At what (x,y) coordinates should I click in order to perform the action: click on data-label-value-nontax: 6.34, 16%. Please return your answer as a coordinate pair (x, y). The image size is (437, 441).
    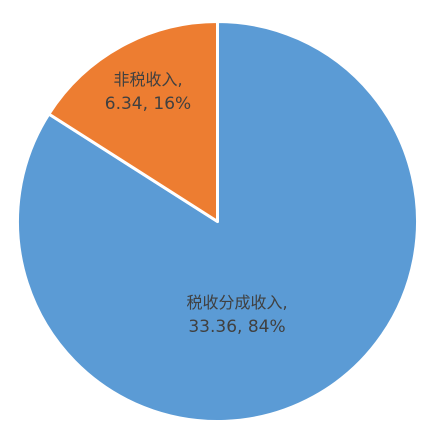
    Looking at the image, I should click on (148, 104).